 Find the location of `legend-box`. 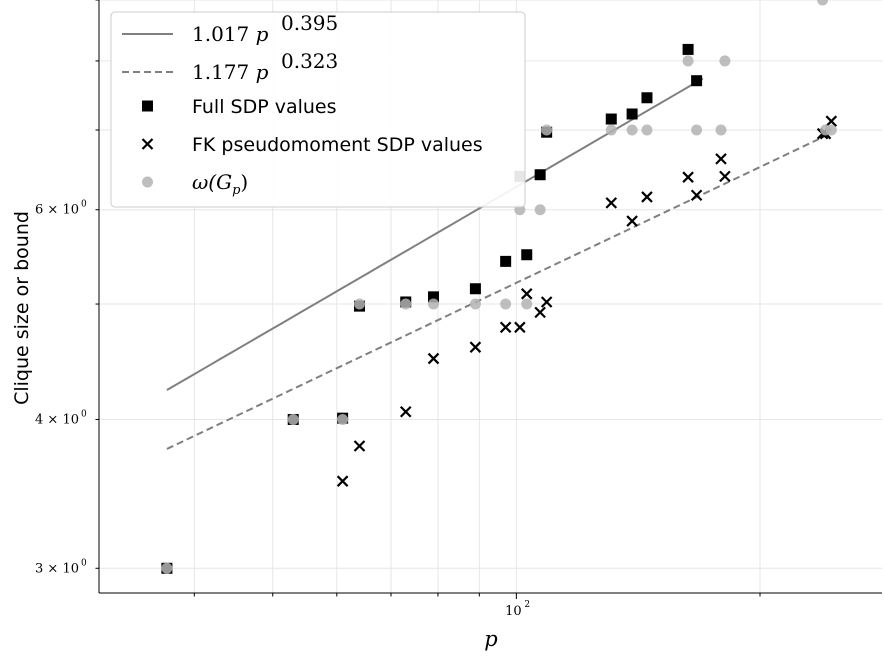

legend-box is located at coordinates (318, 109).